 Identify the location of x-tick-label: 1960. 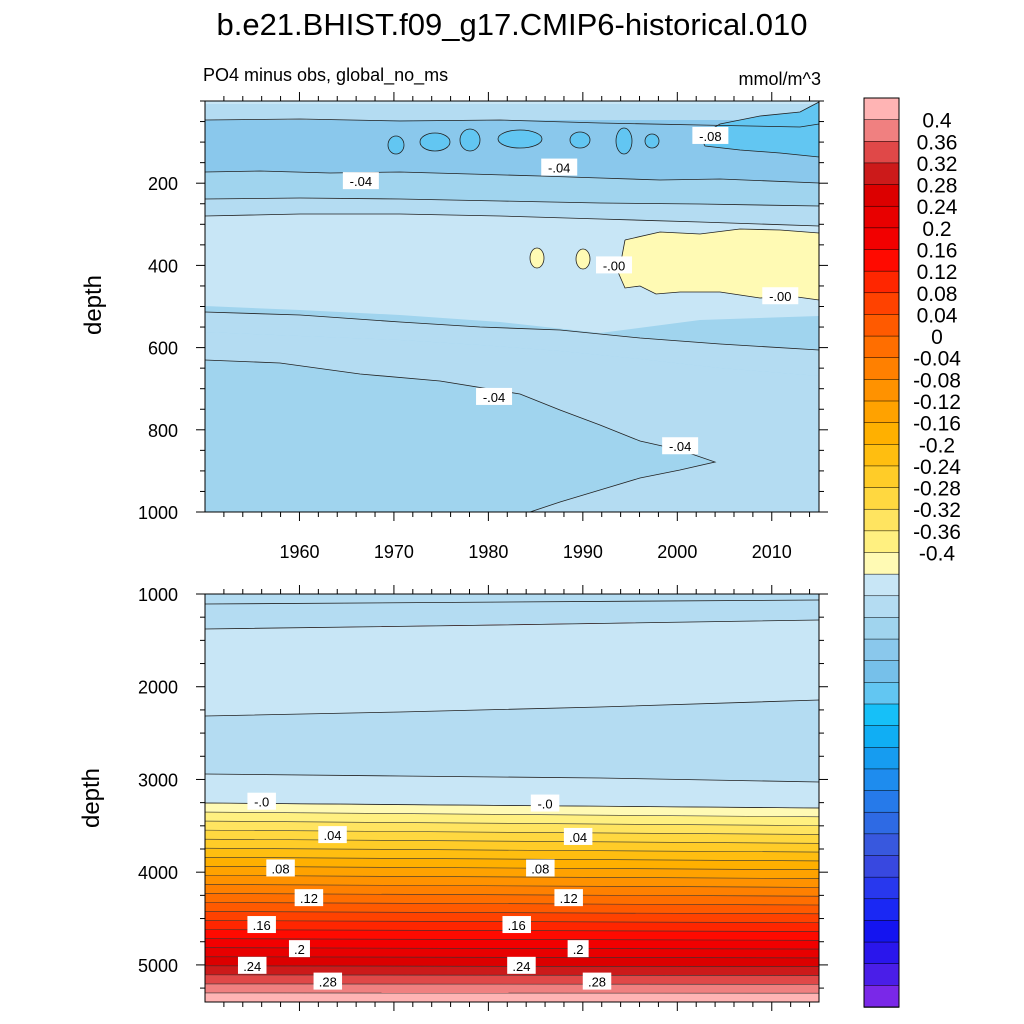
(299, 552).